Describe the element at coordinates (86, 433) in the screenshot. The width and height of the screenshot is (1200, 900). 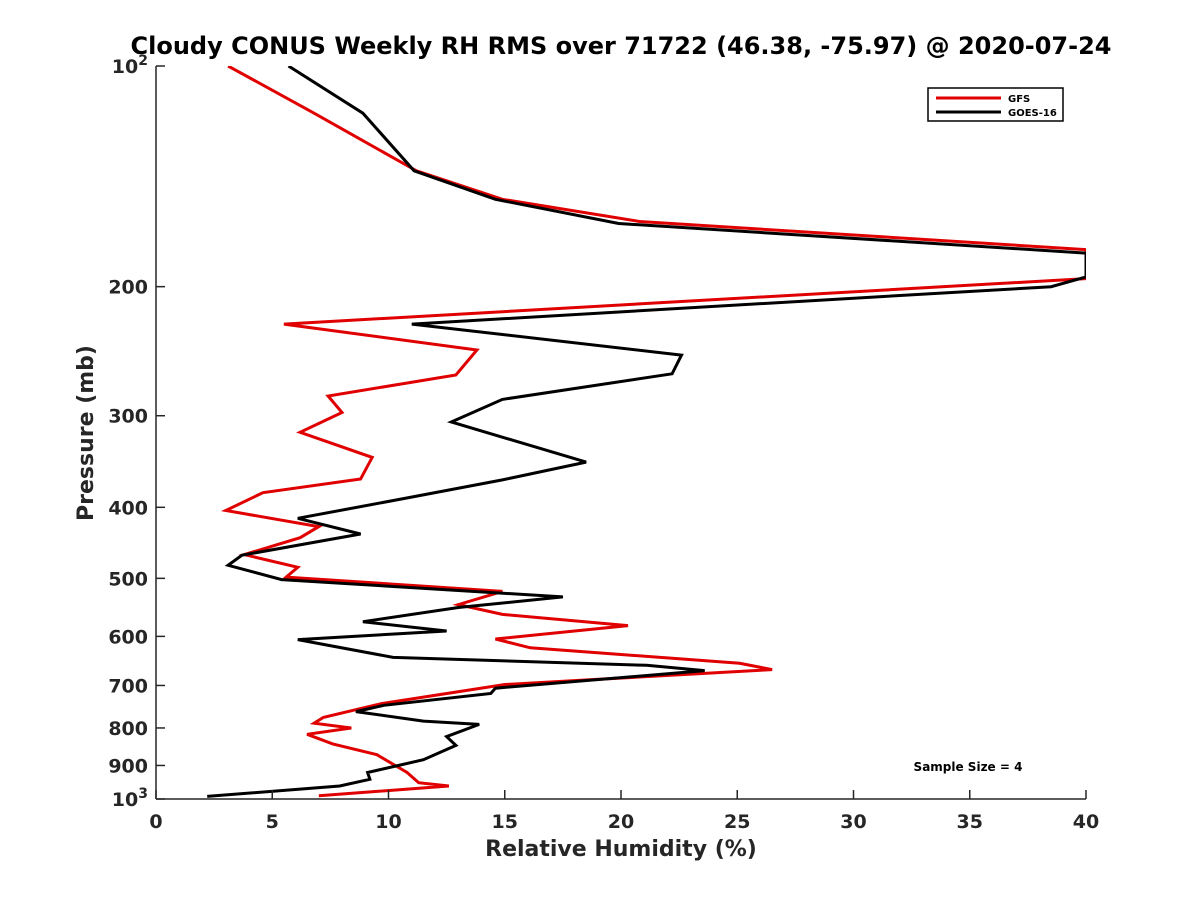
I see `y-axis-label: Pressure (mb)` at that location.